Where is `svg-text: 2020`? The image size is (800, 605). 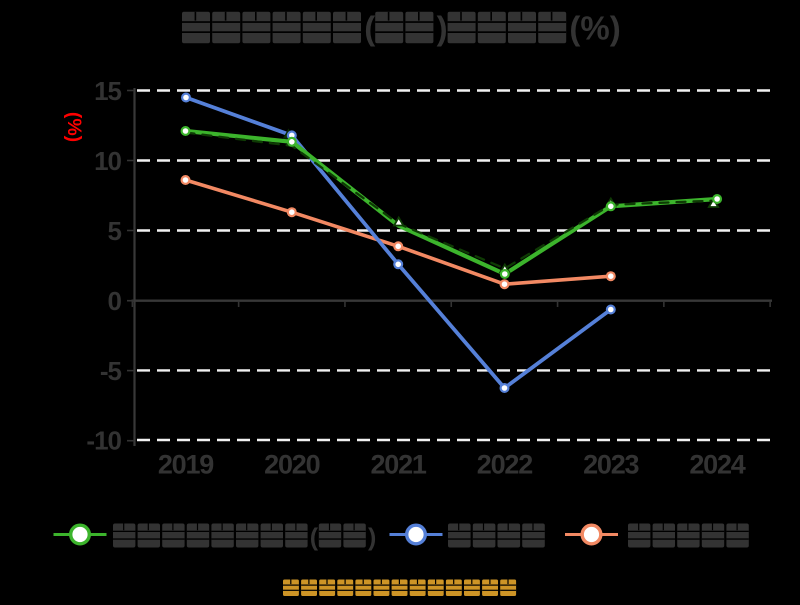
svg-text: 2020 is located at coordinates (291, 465).